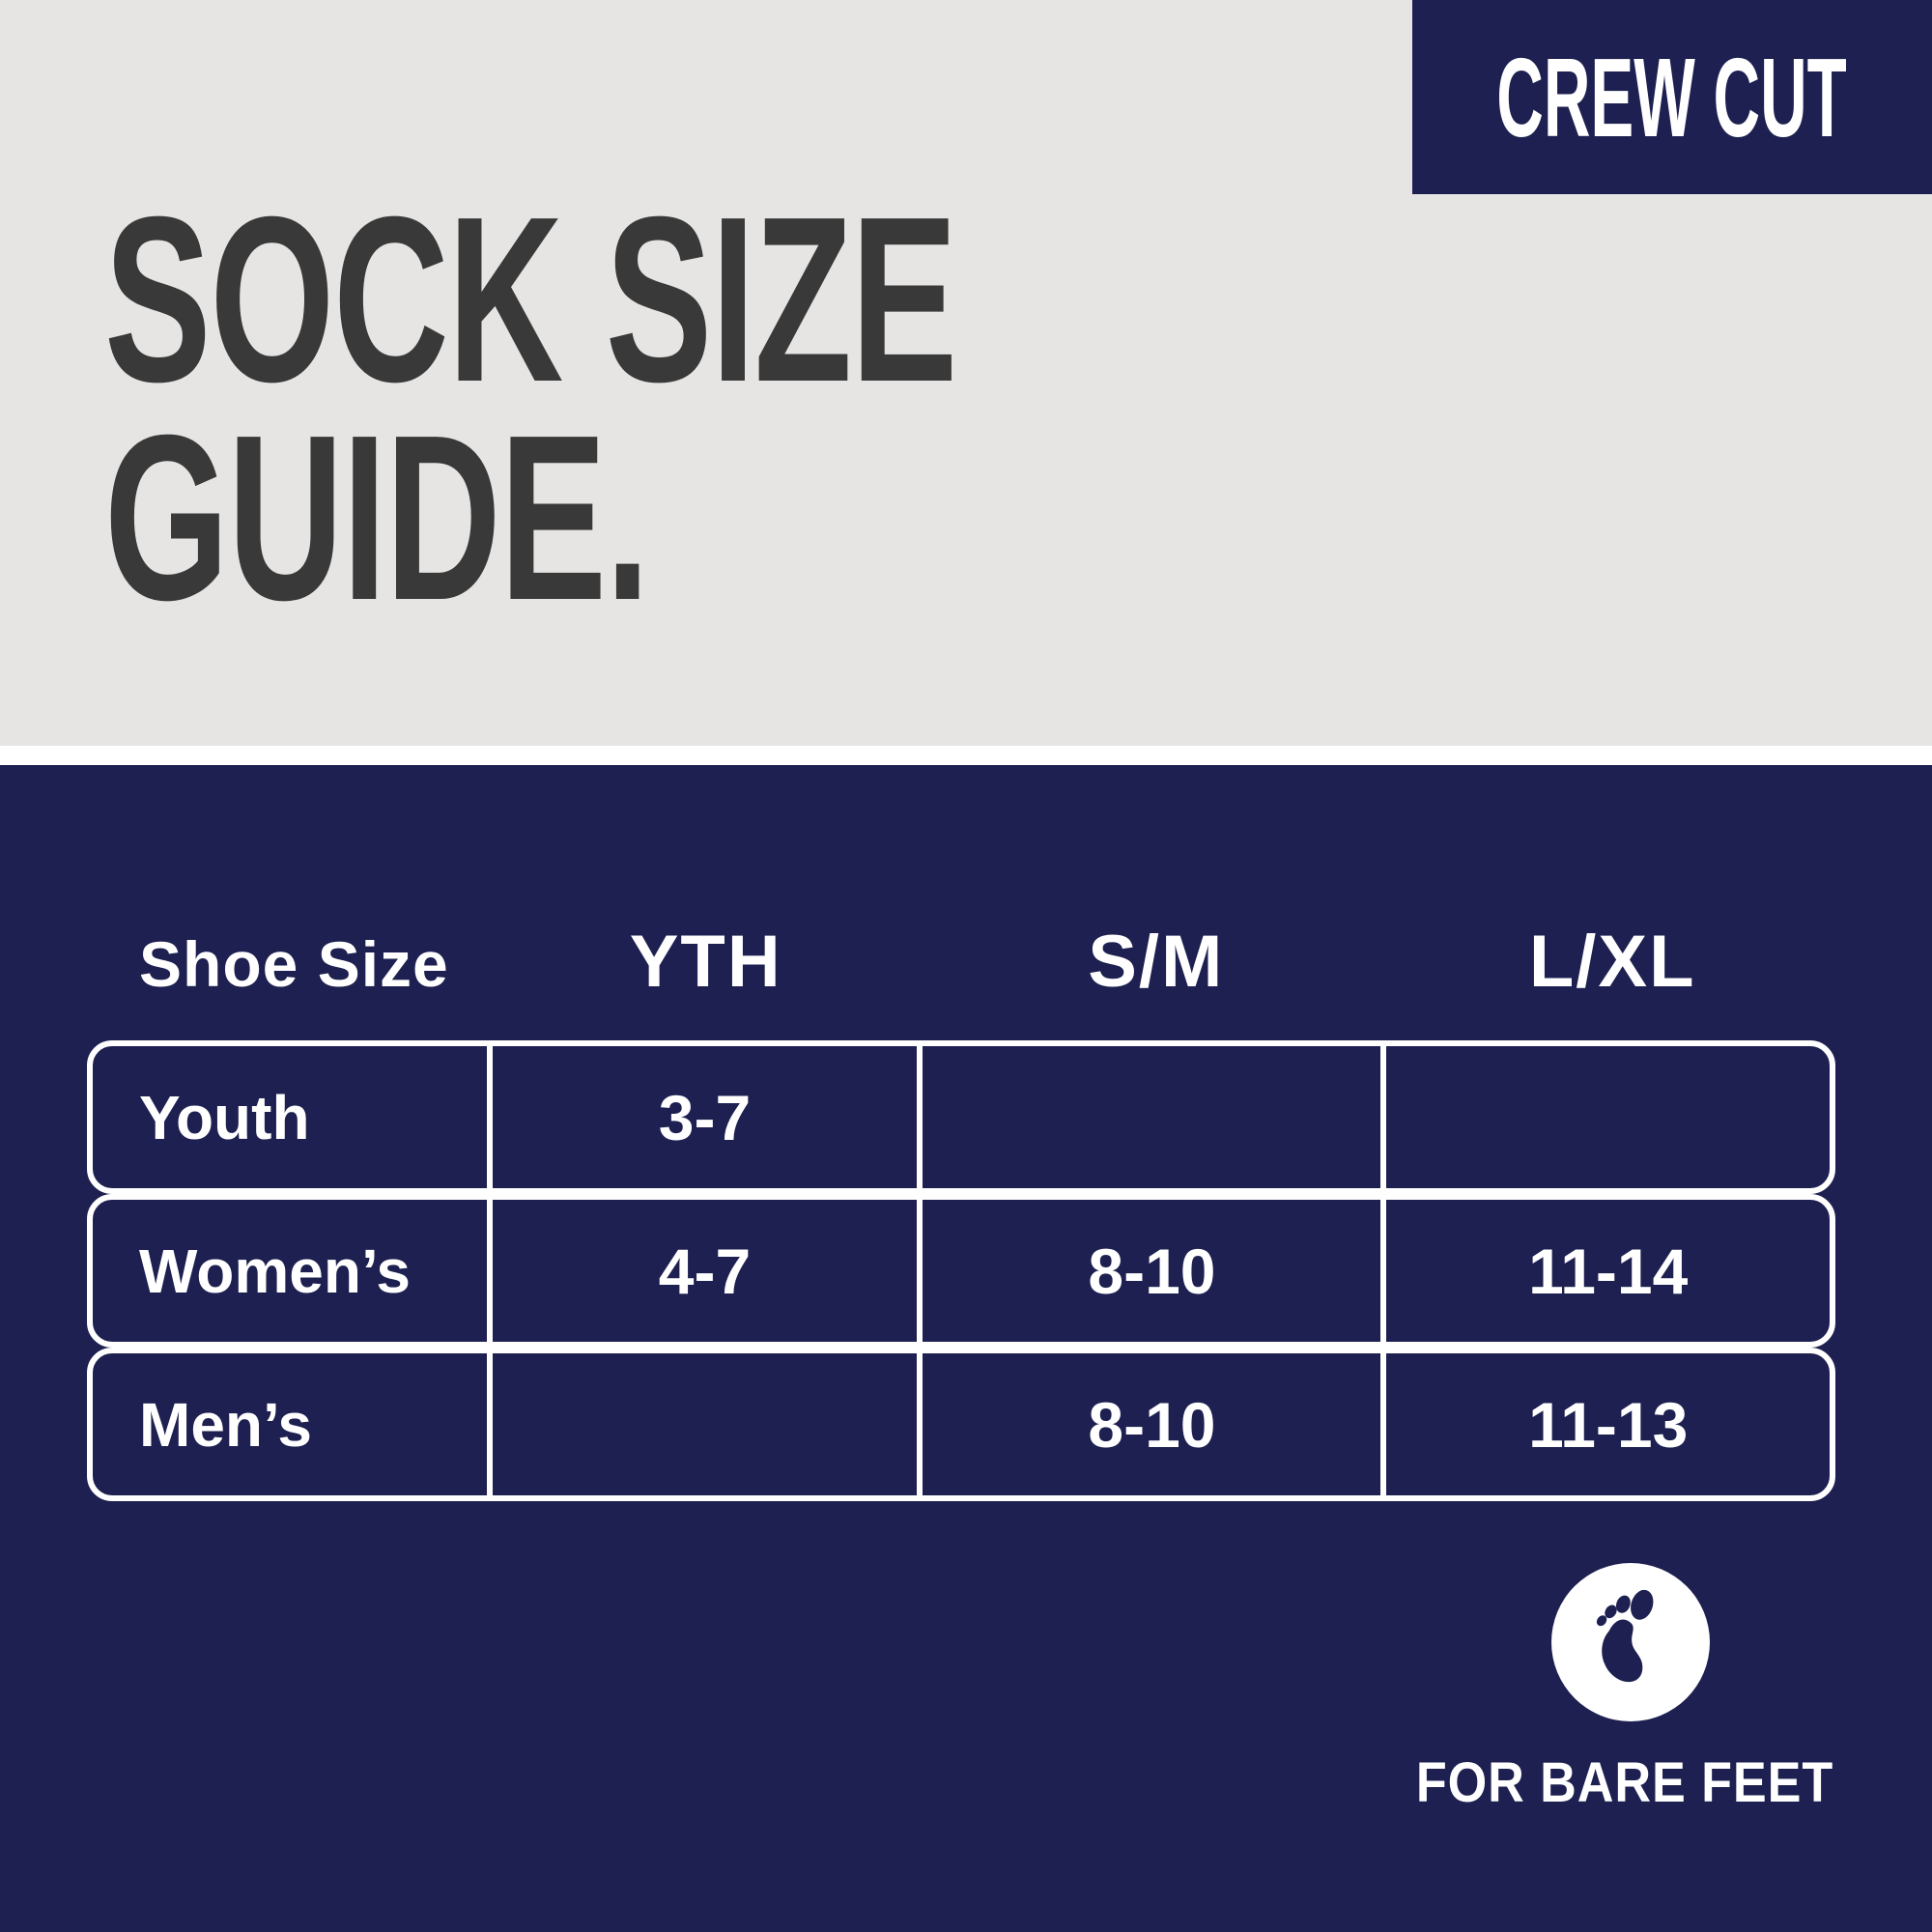  What do you see at coordinates (530, 299) in the screenshot?
I see `page-title-line1: SOCK SIZE` at bounding box center [530, 299].